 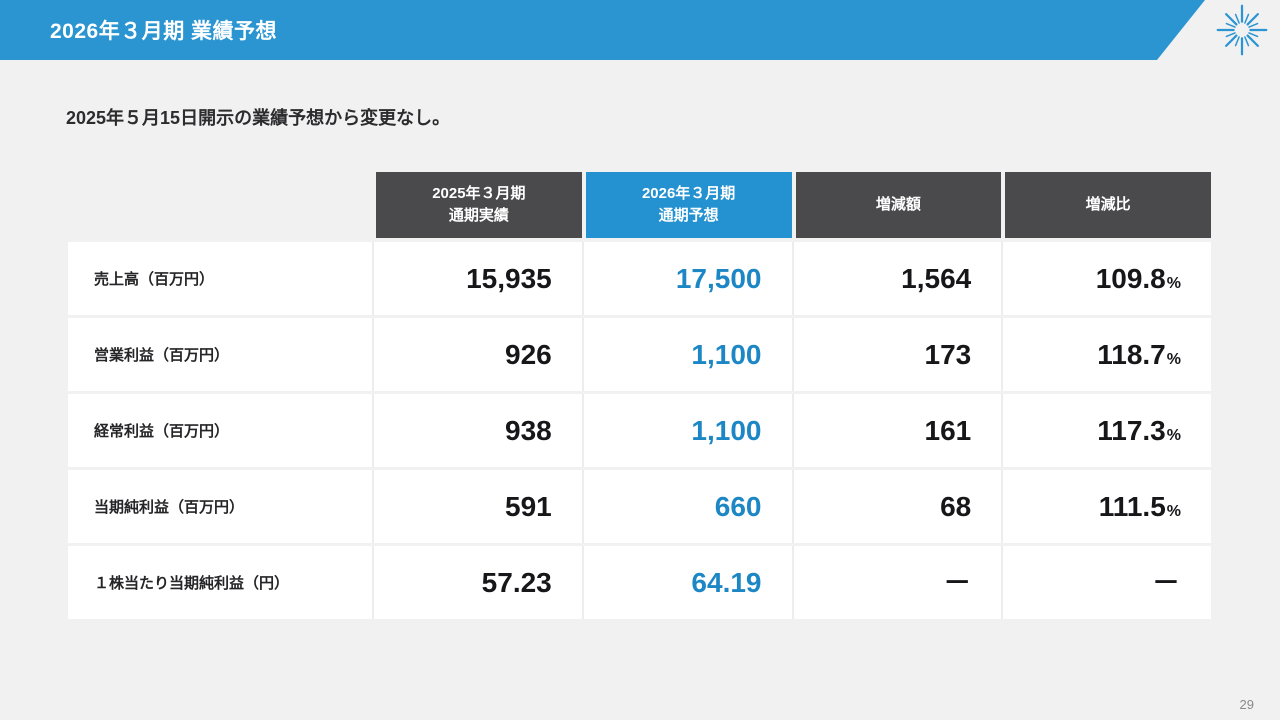 What do you see at coordinates (479, 205) in the screenshot?
I see `header-actual-fy2025: 2025年３月期 通期実績` at bounding box center [479, 205].